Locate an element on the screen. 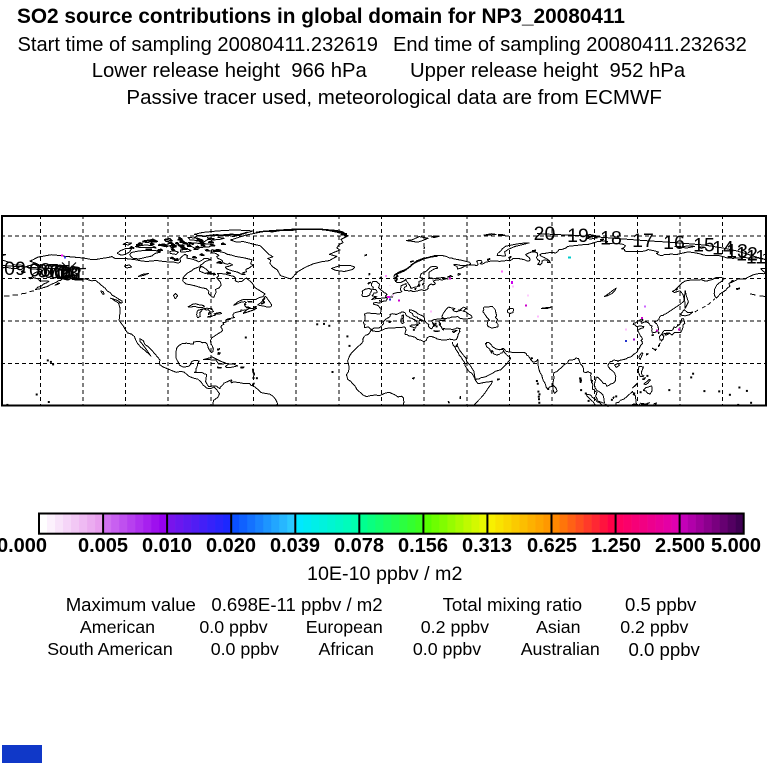 Image resolution: width=768 pixels, height=768 pixels. svg-text: 05 is located at coordinates (60, 273).